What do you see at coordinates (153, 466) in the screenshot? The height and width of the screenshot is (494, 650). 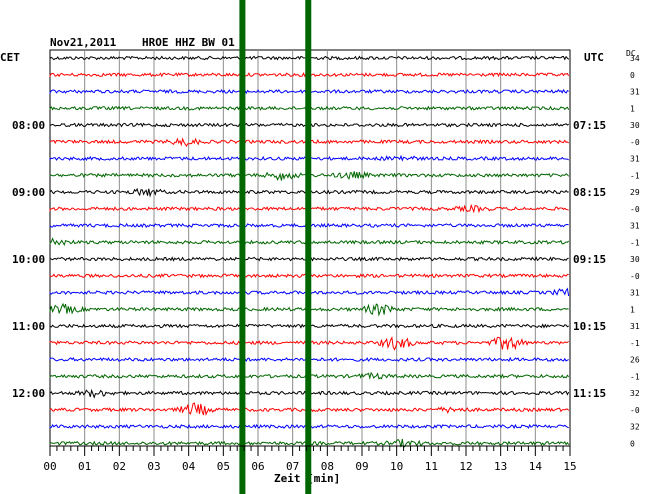 I see `x-tick-label: 03` at bounding box center [153, 466].